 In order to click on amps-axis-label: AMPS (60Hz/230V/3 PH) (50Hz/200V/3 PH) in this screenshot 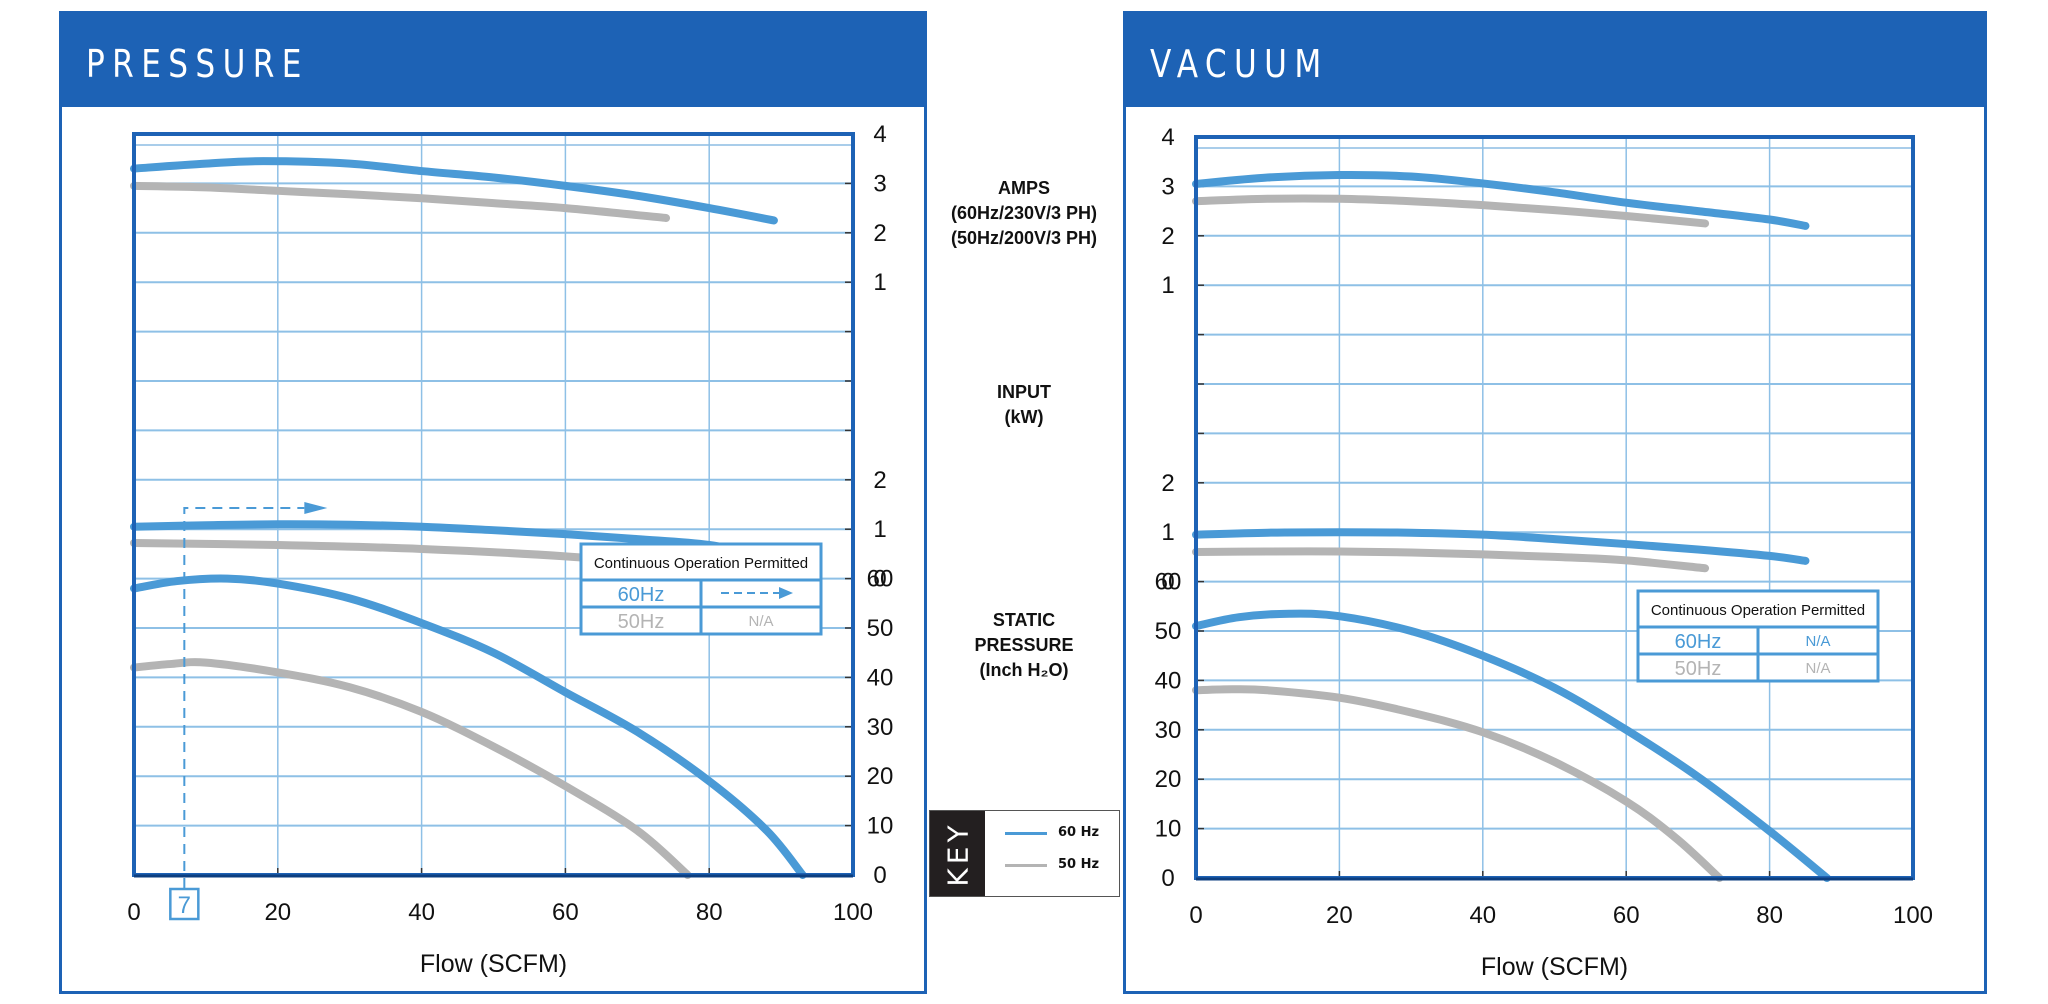, I will do `click(1024, 213)`.